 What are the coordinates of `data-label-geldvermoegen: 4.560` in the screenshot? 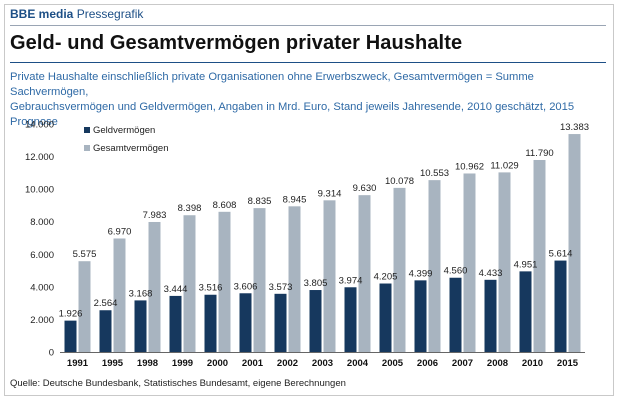 It's located at (456, 271).